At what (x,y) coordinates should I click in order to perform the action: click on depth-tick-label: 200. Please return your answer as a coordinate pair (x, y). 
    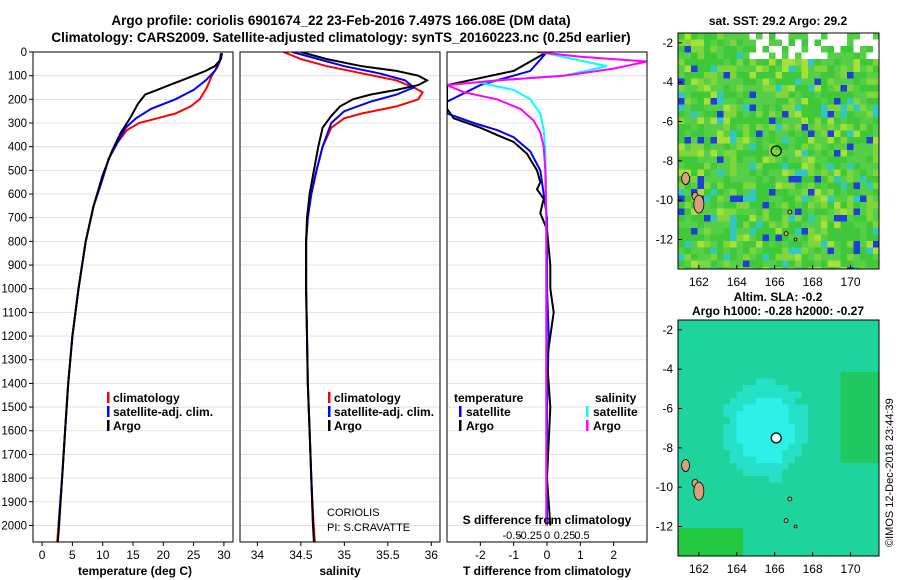
    Looking at the image, I should click on (17, 100).